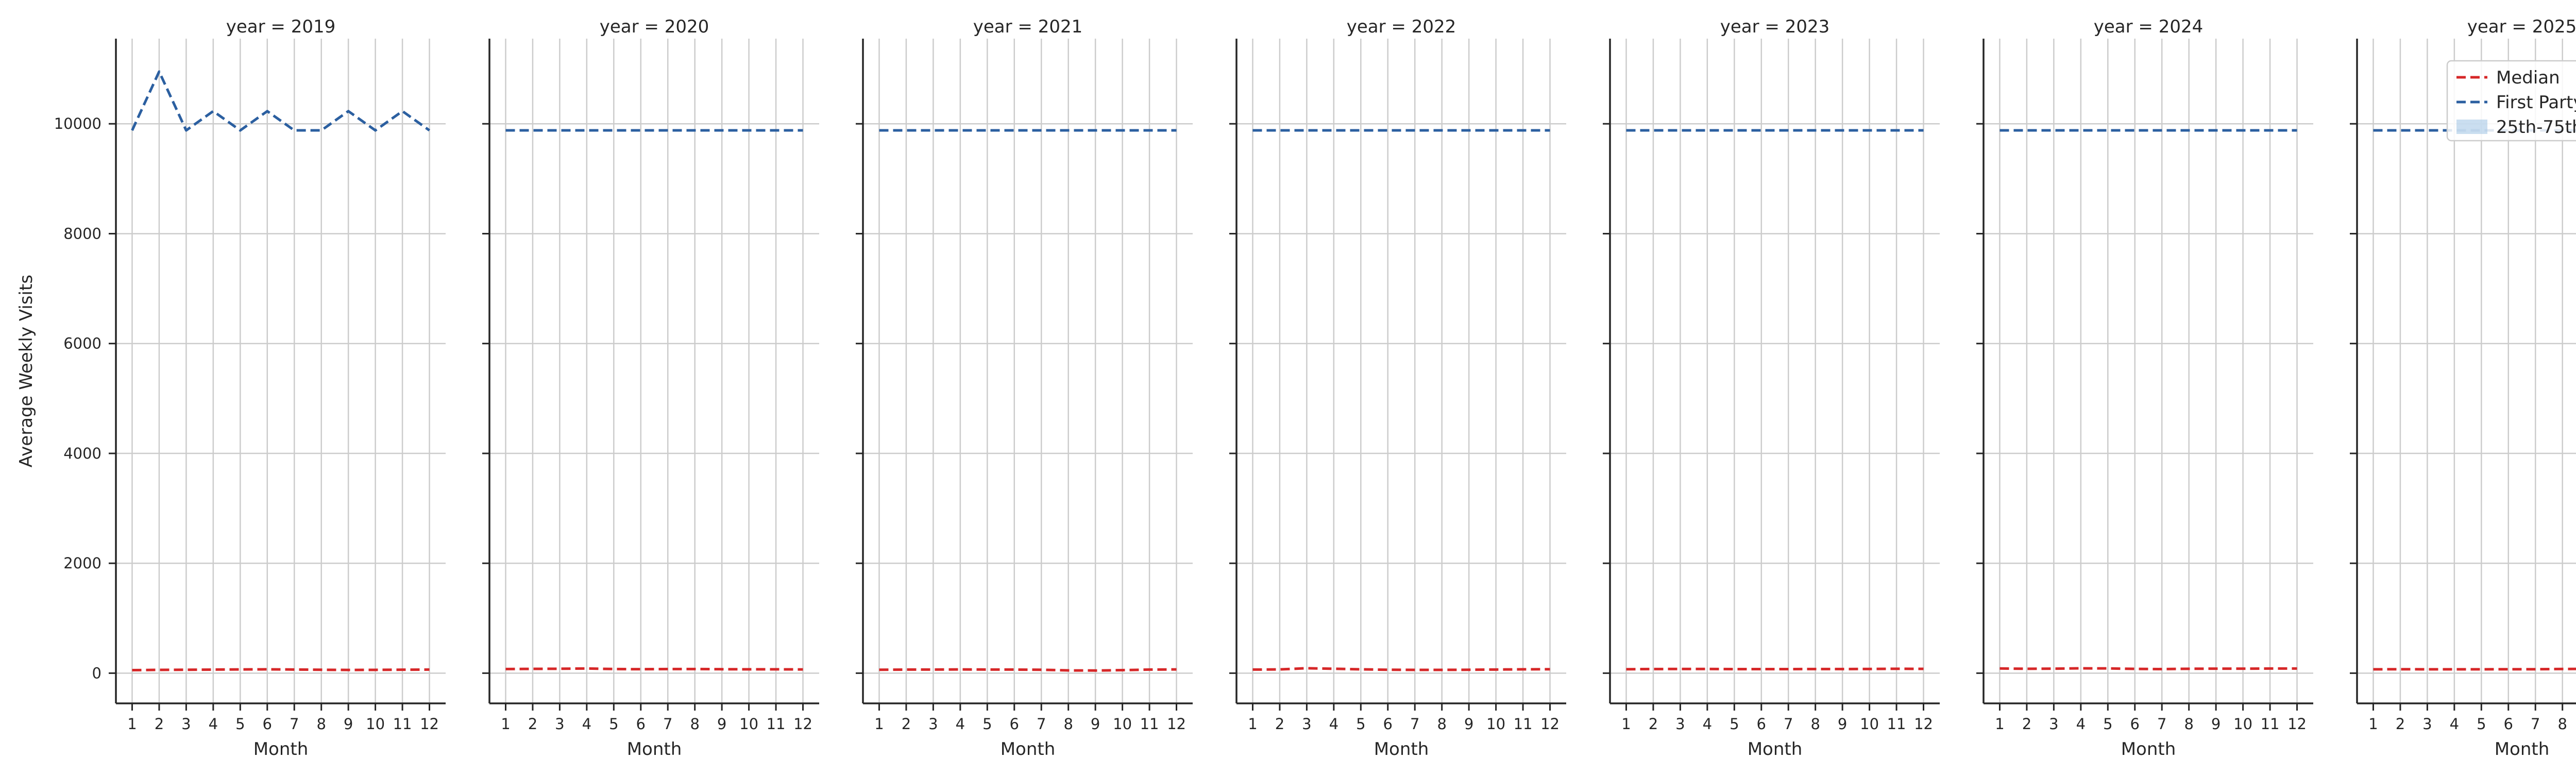  Describe the element at coordinates (2471, 127) in the screenshot. I see `legend-swatch` at that location.